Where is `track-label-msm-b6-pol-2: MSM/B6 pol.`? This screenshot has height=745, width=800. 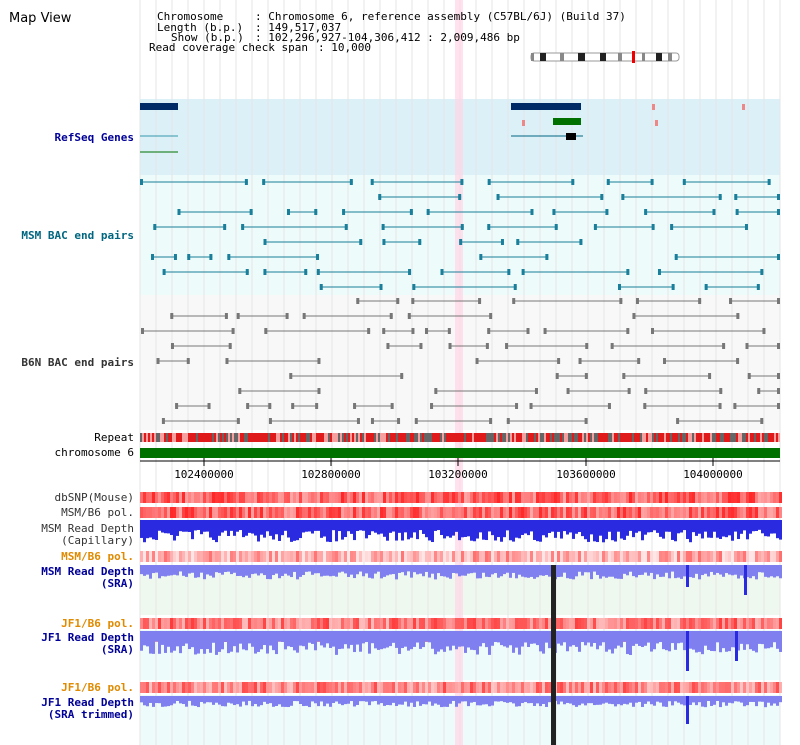
track-label-msm-b6-pol-2: MSM/B6 pol. is located at coordinates (97, 556).